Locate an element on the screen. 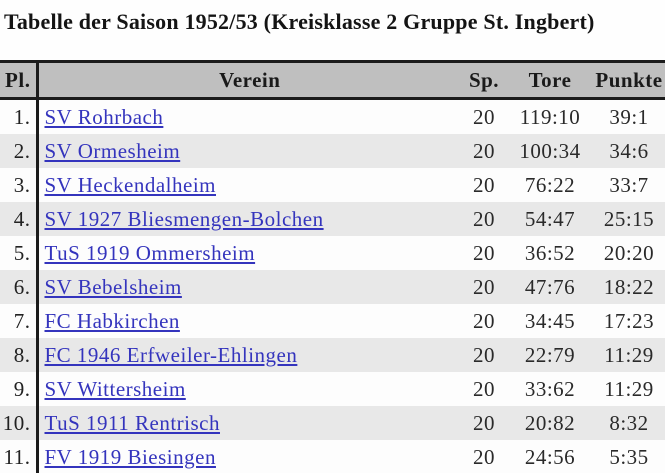 This screenshot has height=473, width=665. position-cell: 9. is located at coordinates (19, 389).